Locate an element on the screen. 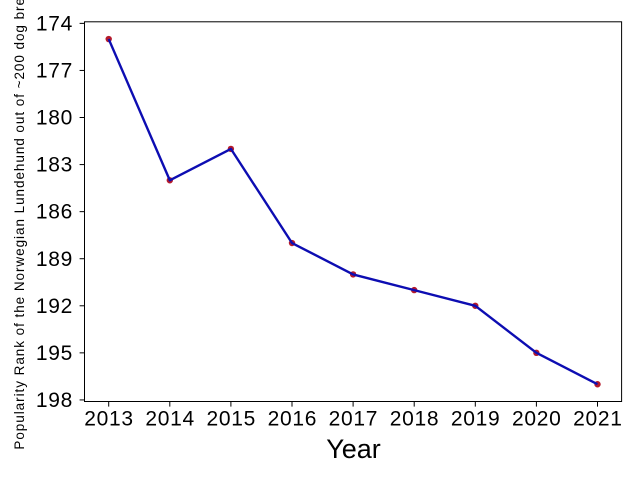 This screenshot has width=640, height=480. svg-text: 2019 is located at coordinates (476, 418).